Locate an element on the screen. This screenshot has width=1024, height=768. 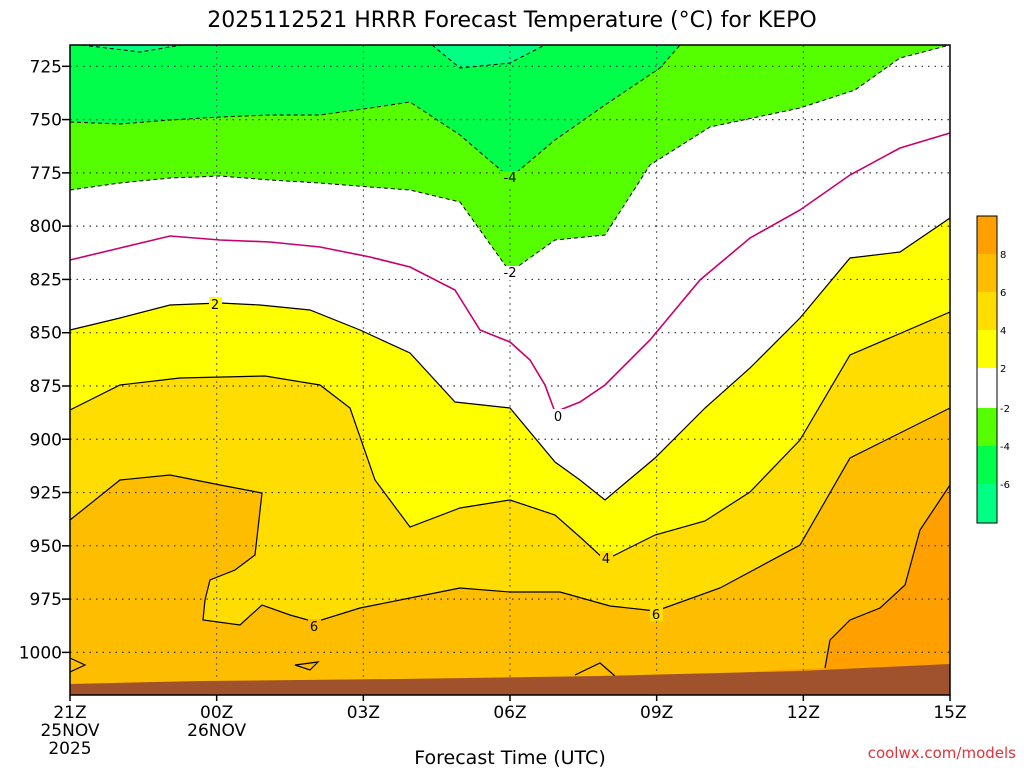
contour-label-4: 4 is located at coordinates (606, 559).